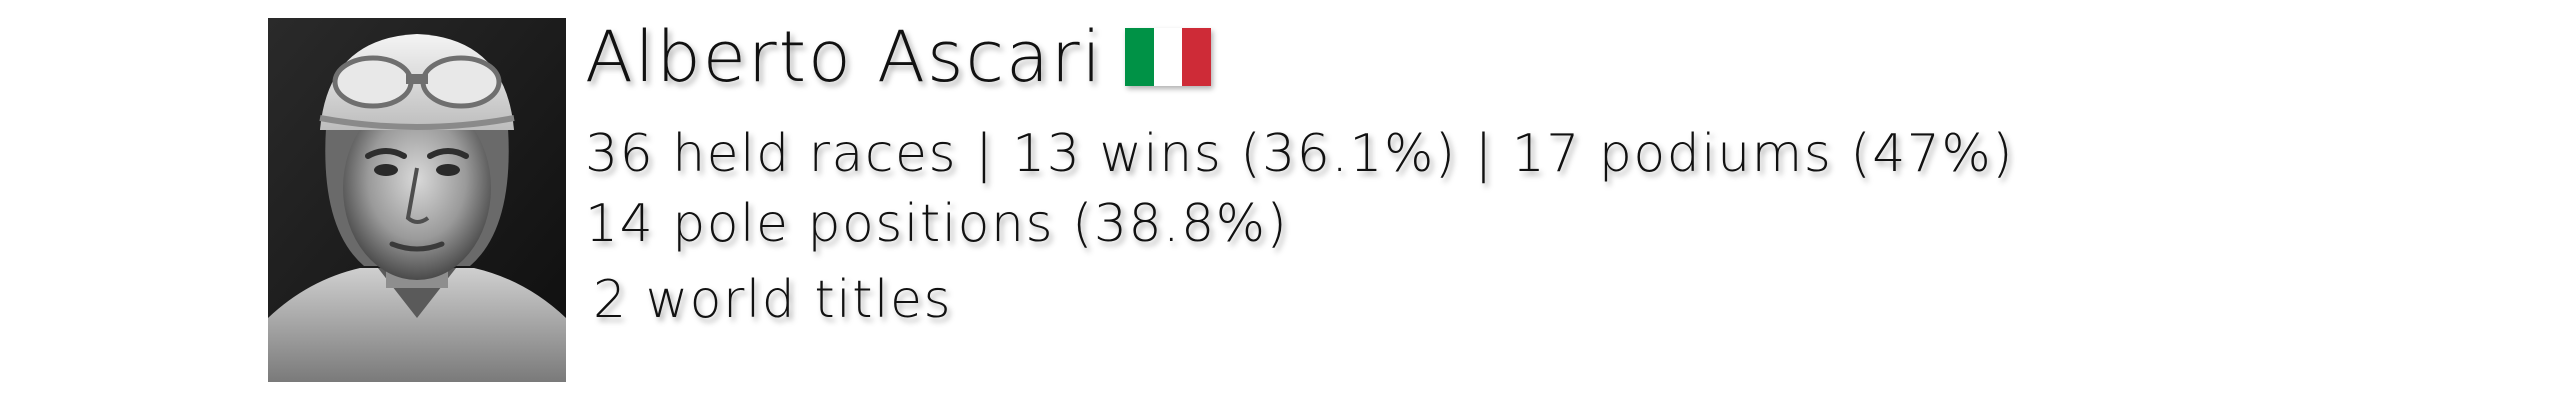 The height and width of the screenshot is (400, 2560). I want to click on driver-name: Alberto Ascari, so click(844, 57).